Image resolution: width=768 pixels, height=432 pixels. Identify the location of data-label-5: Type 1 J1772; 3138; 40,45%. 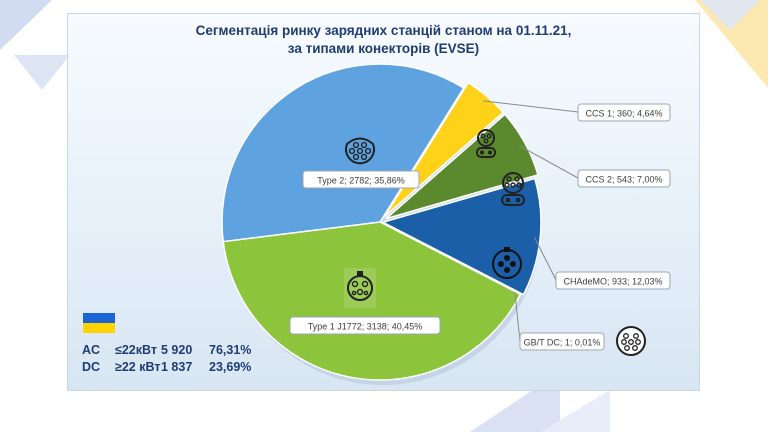
(365, 327).